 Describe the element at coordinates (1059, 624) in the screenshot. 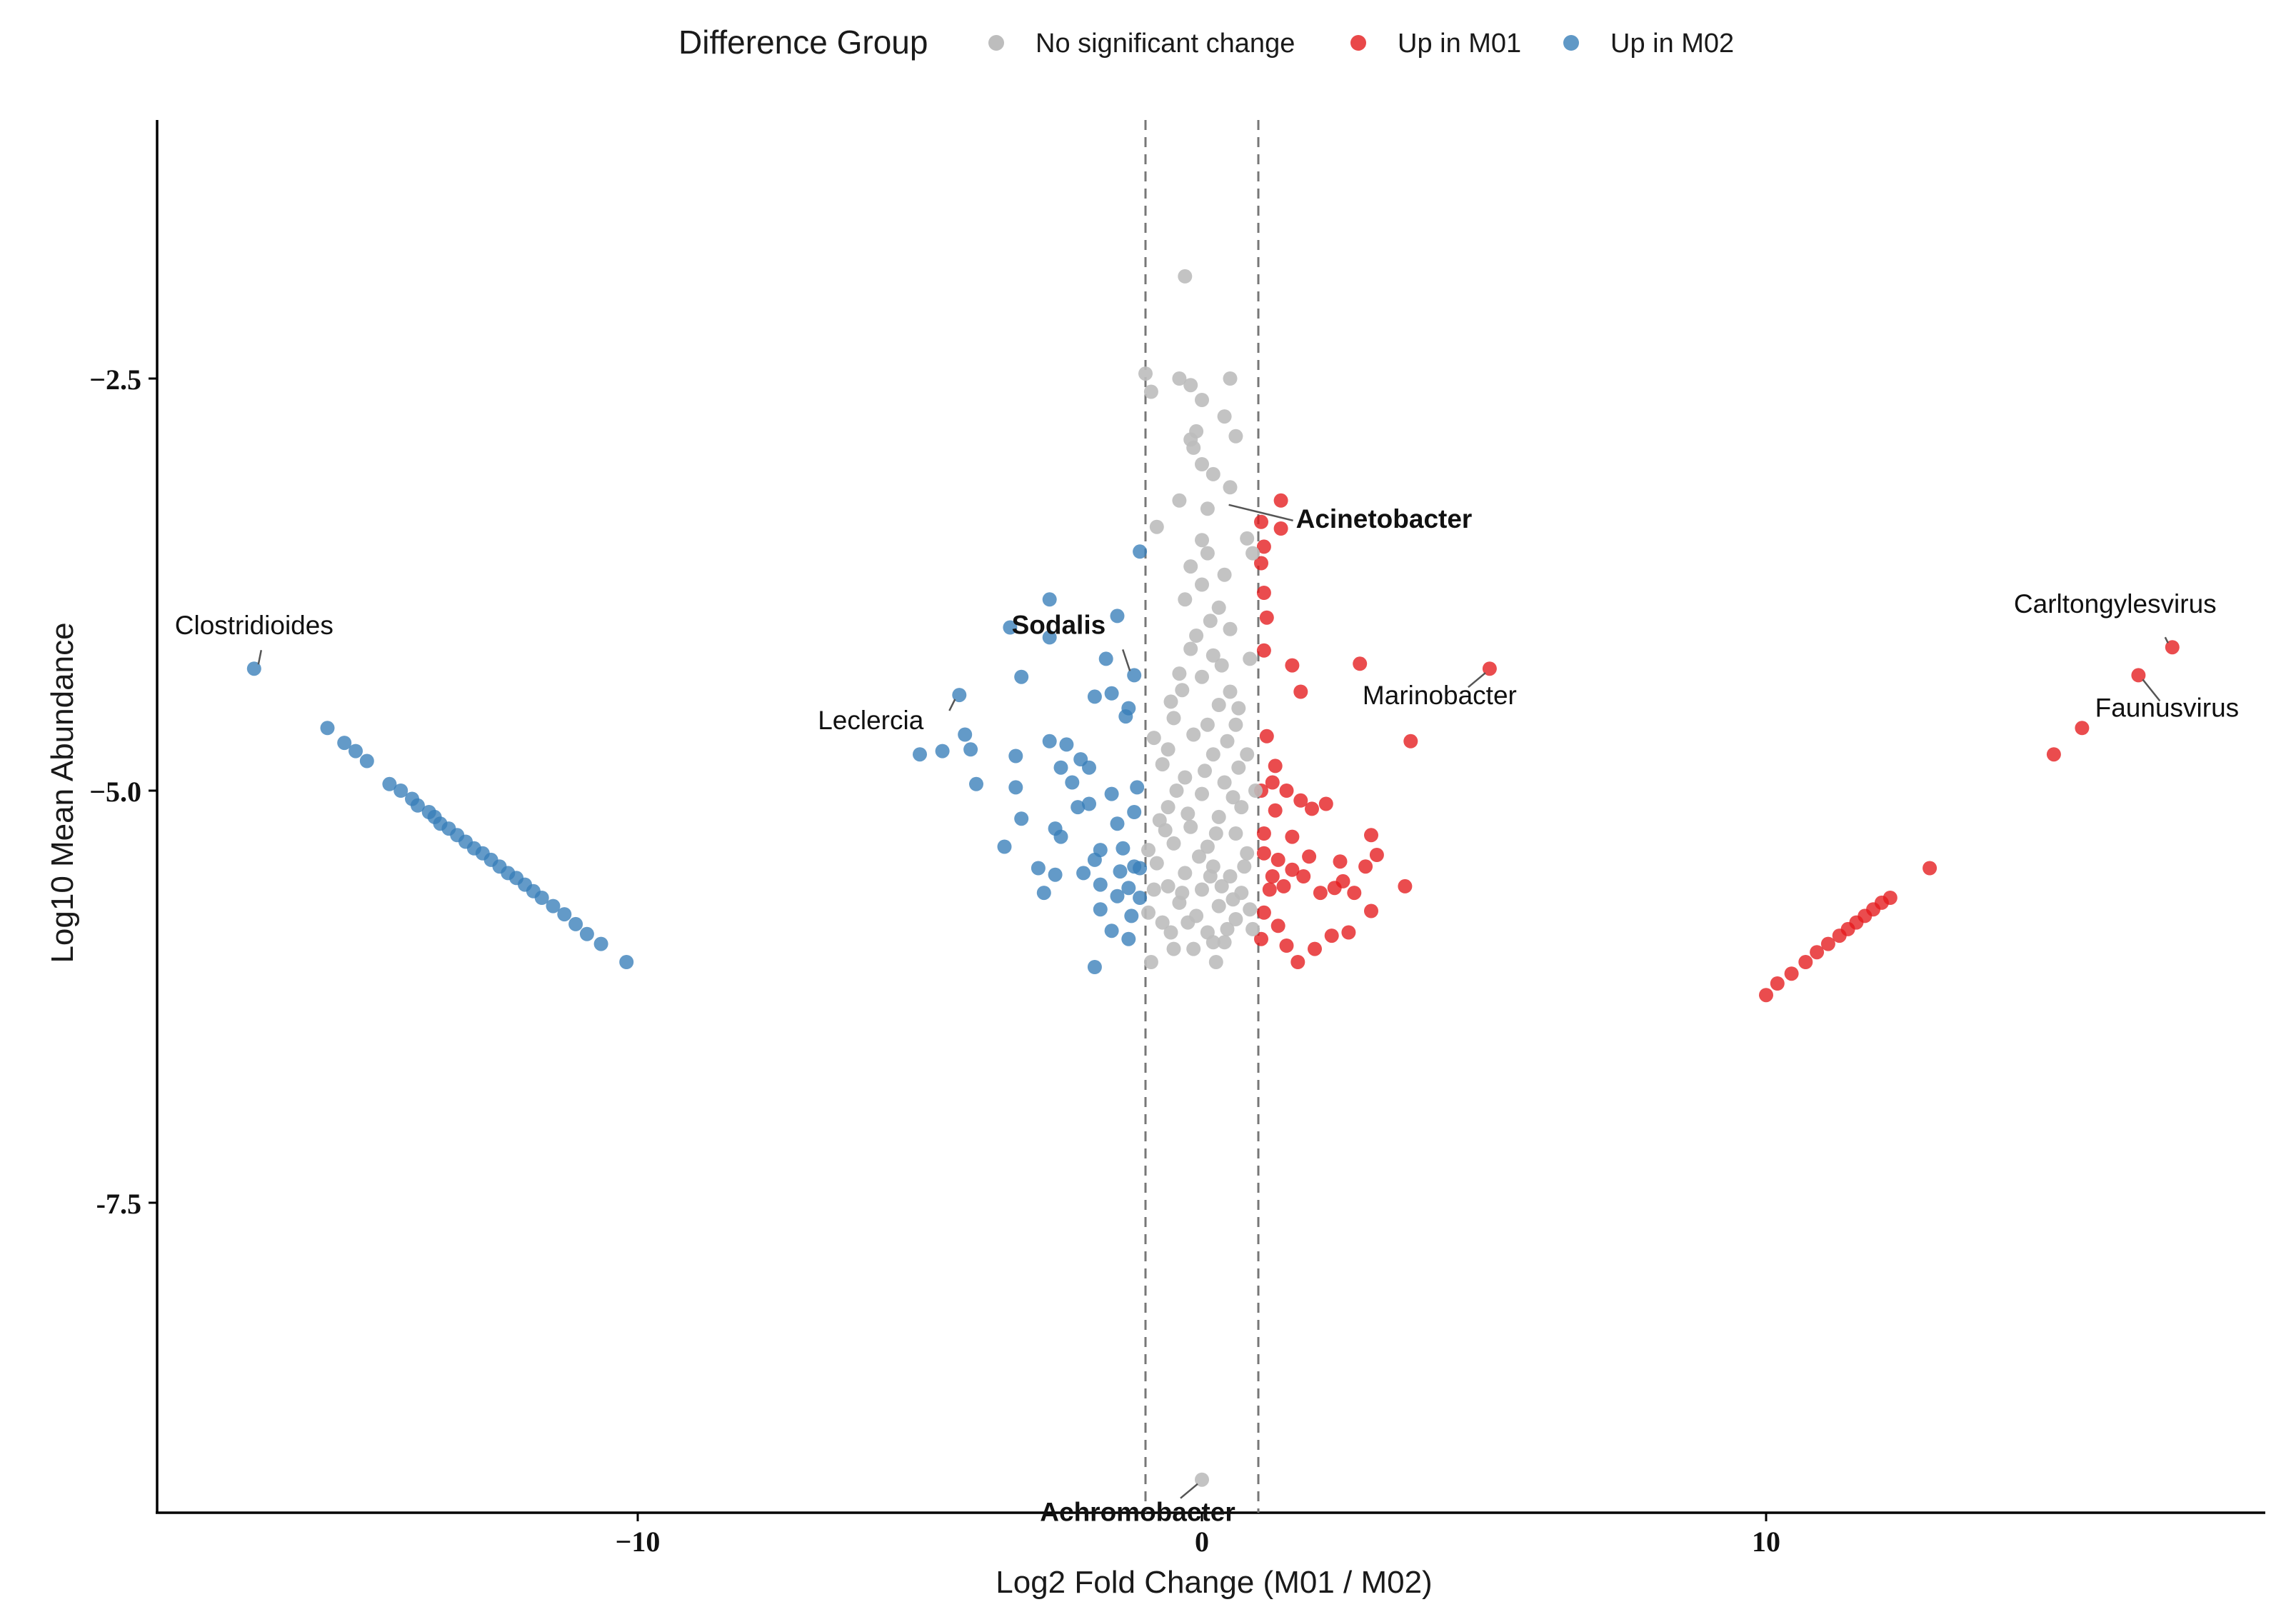

I see `annotation-label-sodalis: Sodalis` at that location.